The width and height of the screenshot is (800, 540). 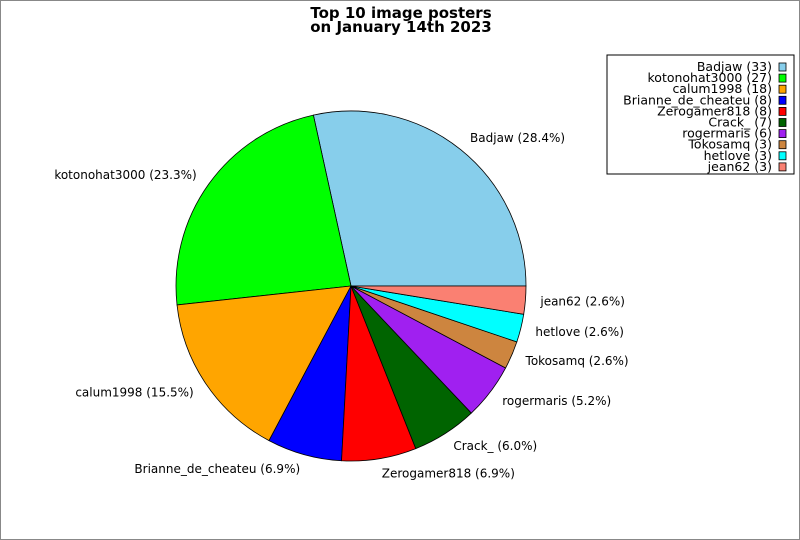 I want to click on legend-swatch-brianne_de_cheateu, so click(x=782, y=100).